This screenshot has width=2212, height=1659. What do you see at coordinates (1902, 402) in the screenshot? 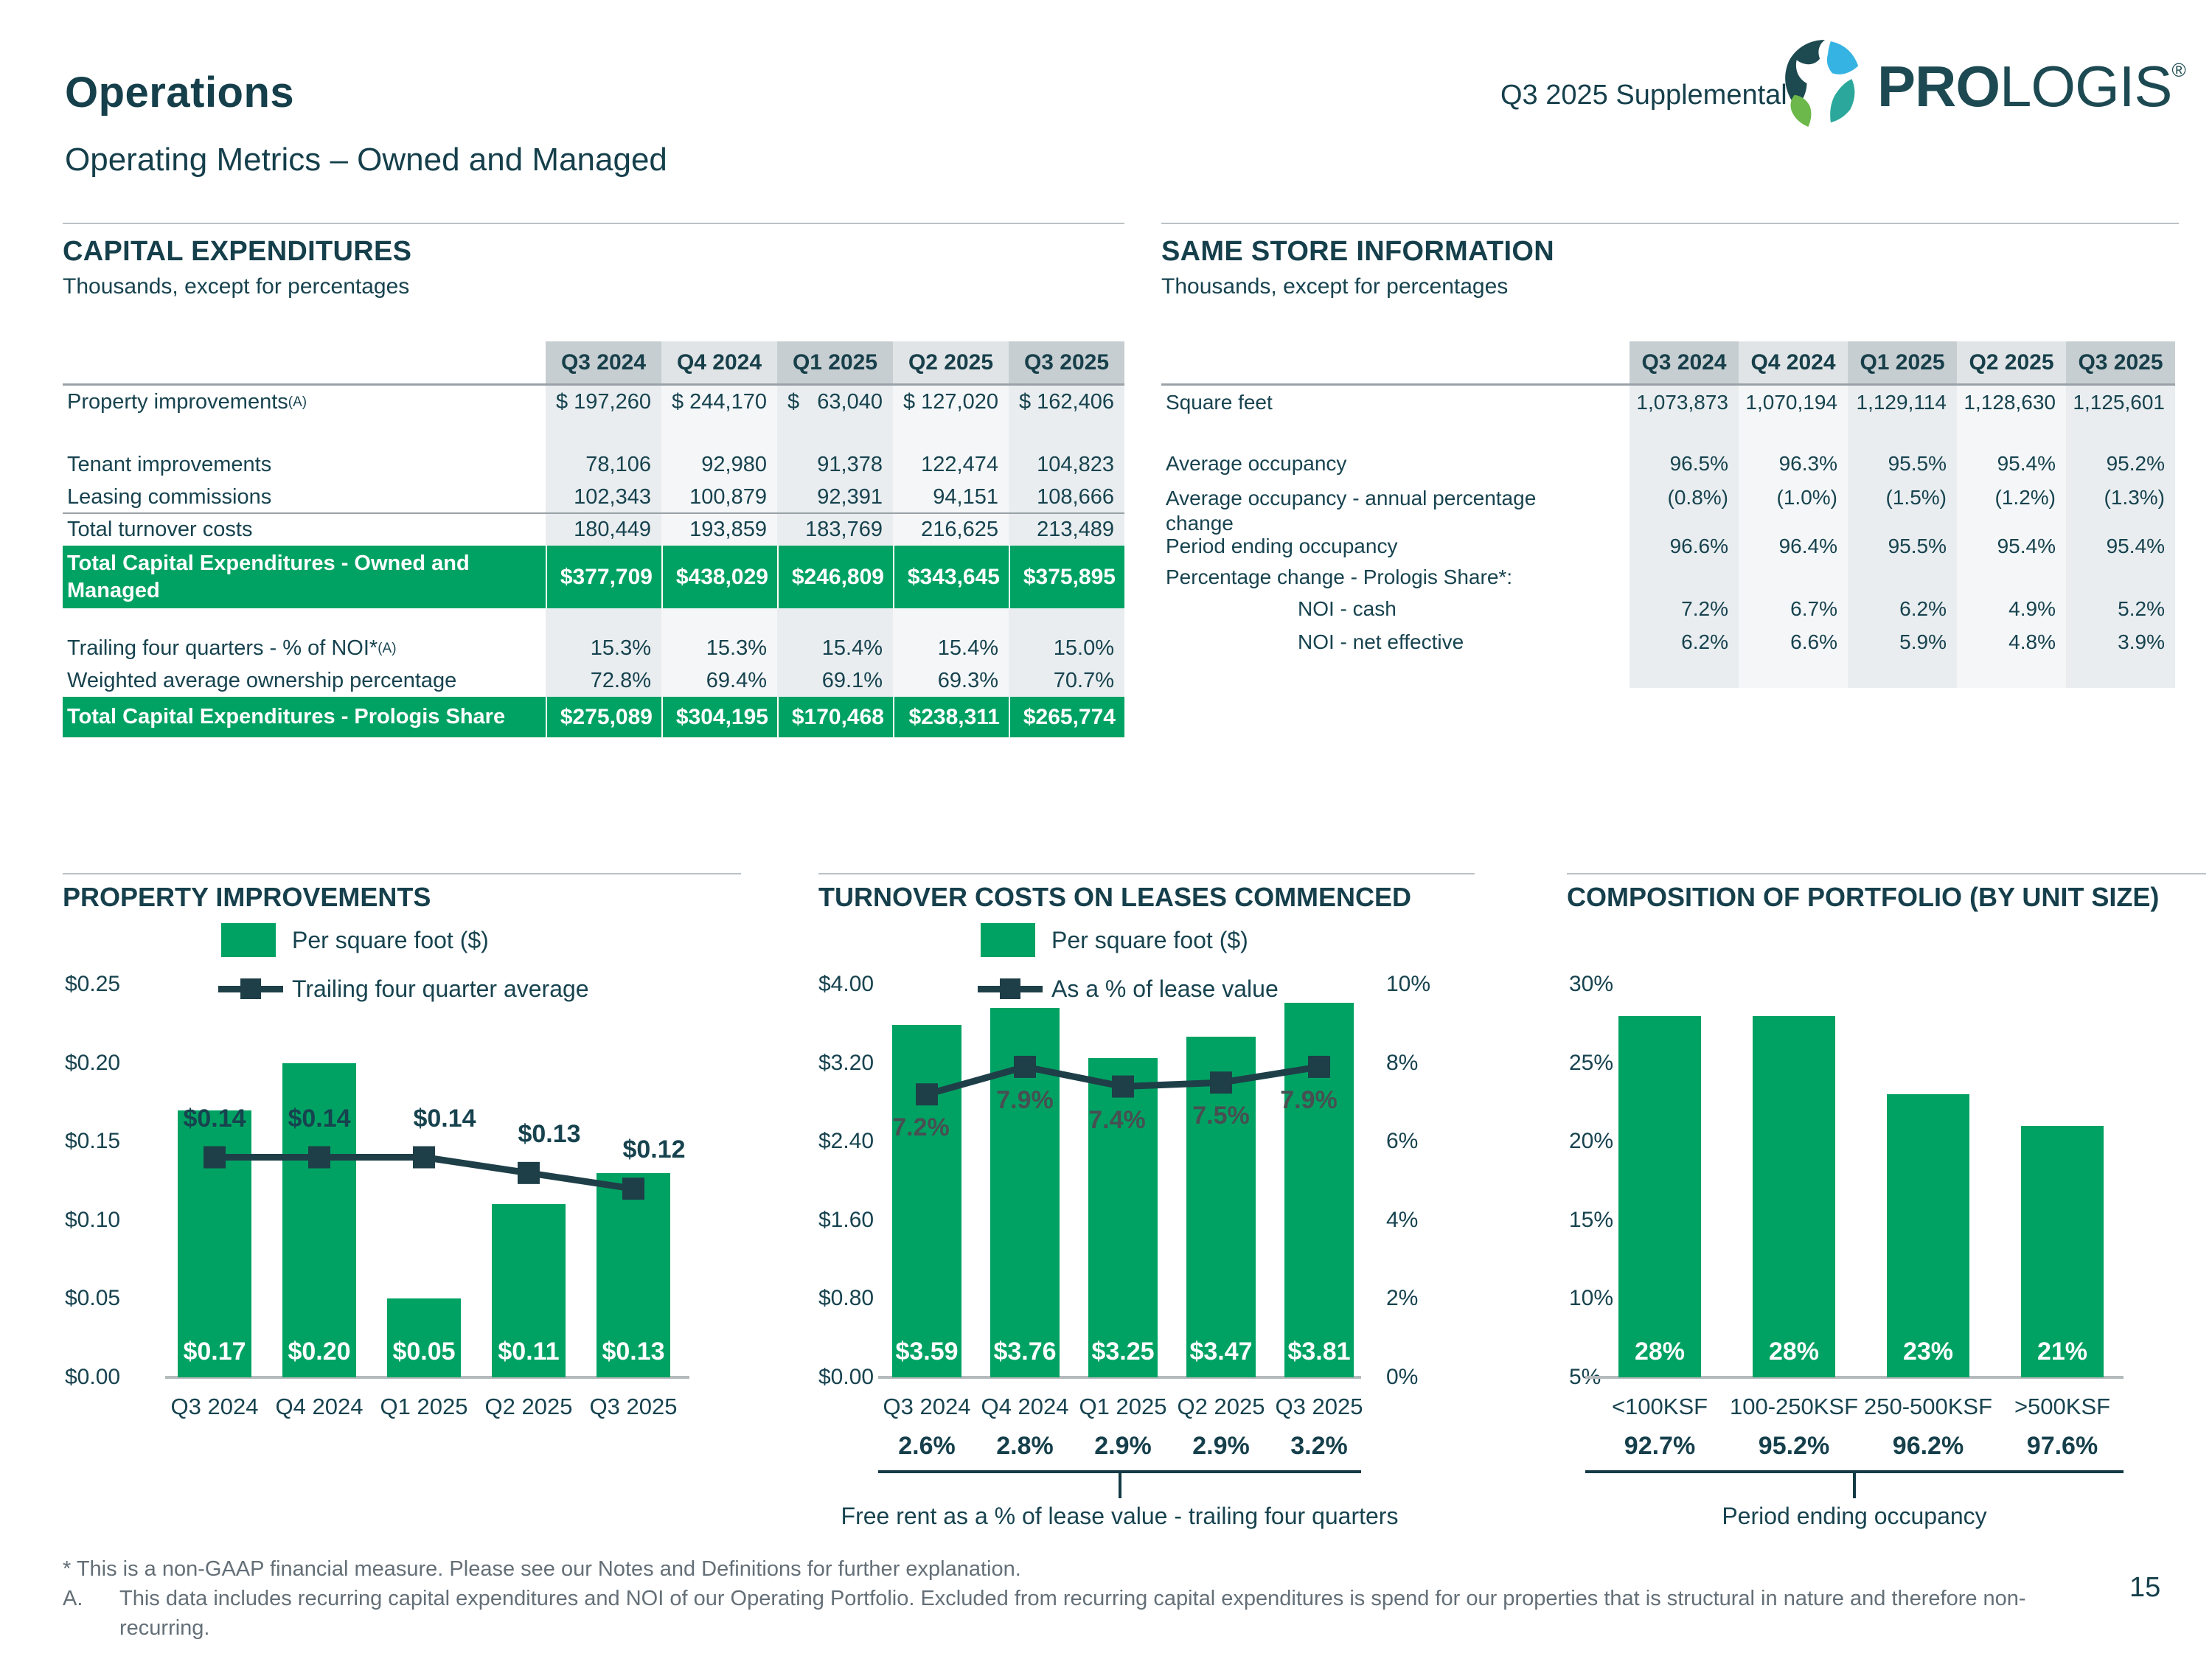
I see `value-cell: 1,129,114` at bounding box center [1902, 402].